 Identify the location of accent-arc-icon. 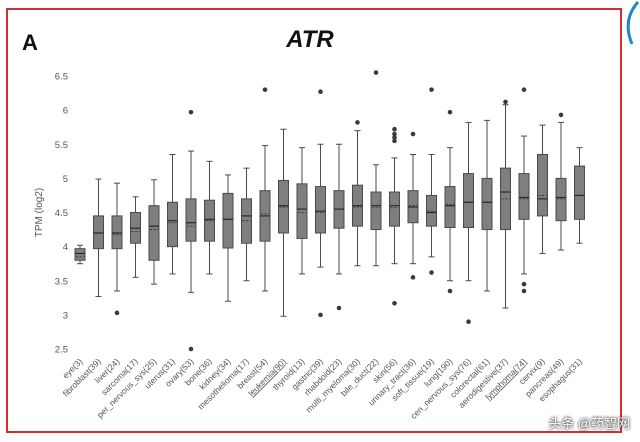
(633, 23).